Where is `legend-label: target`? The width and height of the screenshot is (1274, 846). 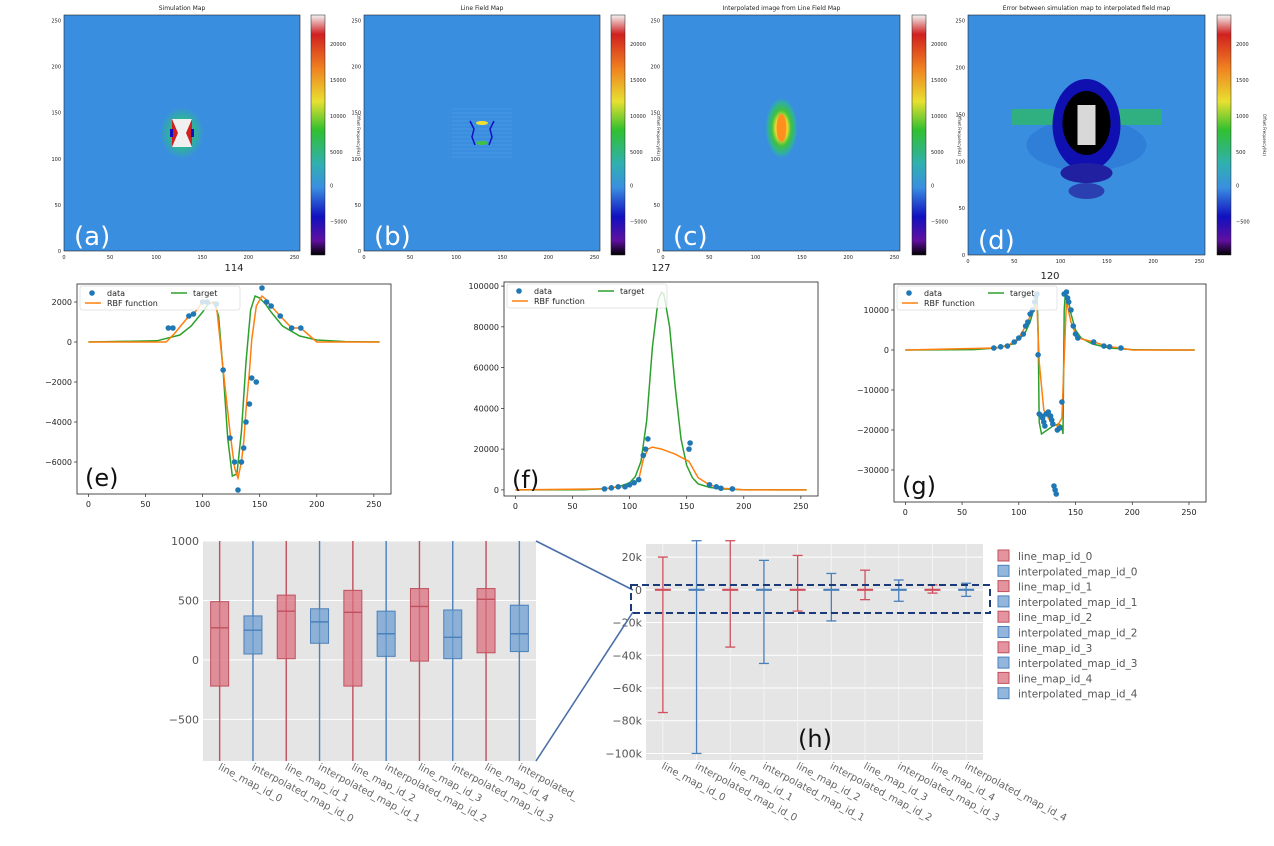
legend-label: target is located at coordinates (1022, 293).